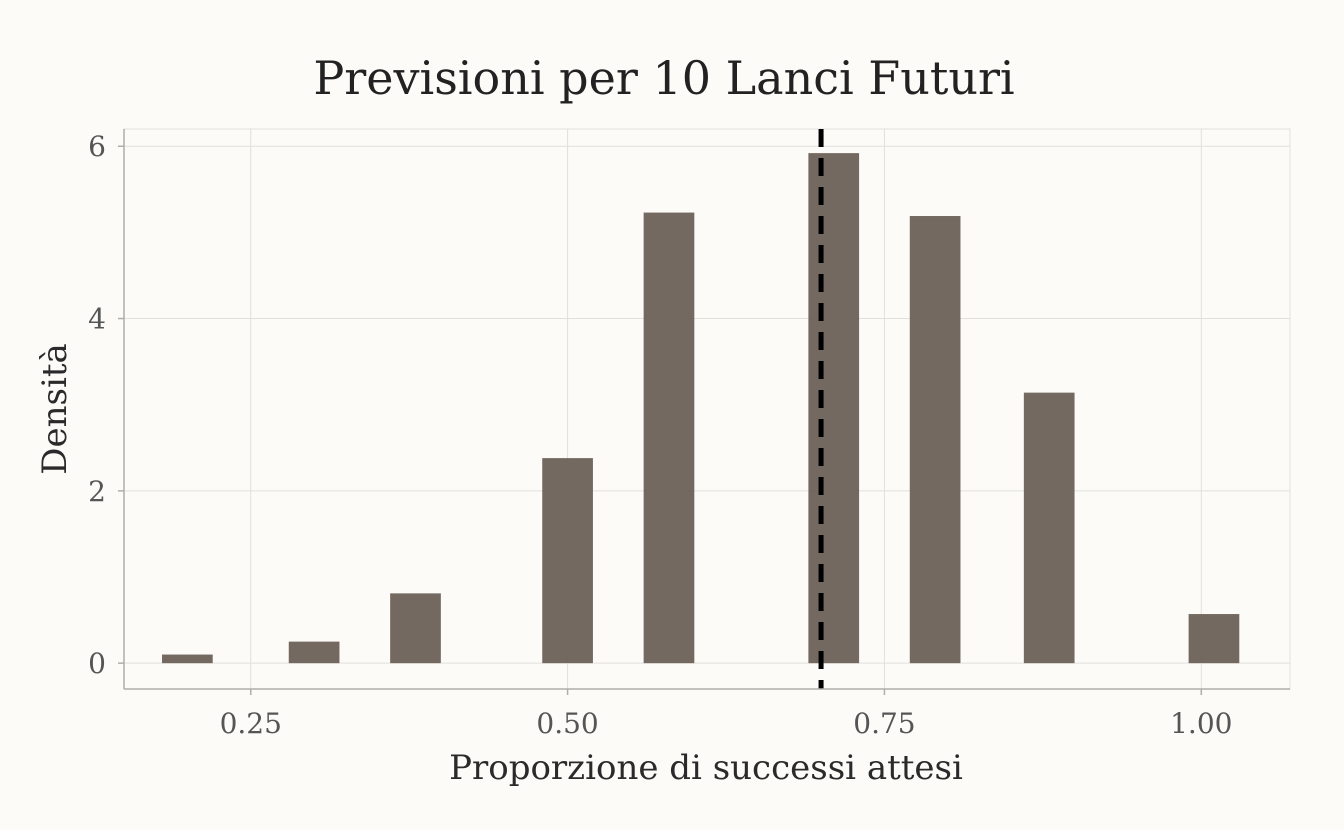 This screenshot has width=1344, height=830. I want to click on y-axis-label: Densità, so click(55, 409).